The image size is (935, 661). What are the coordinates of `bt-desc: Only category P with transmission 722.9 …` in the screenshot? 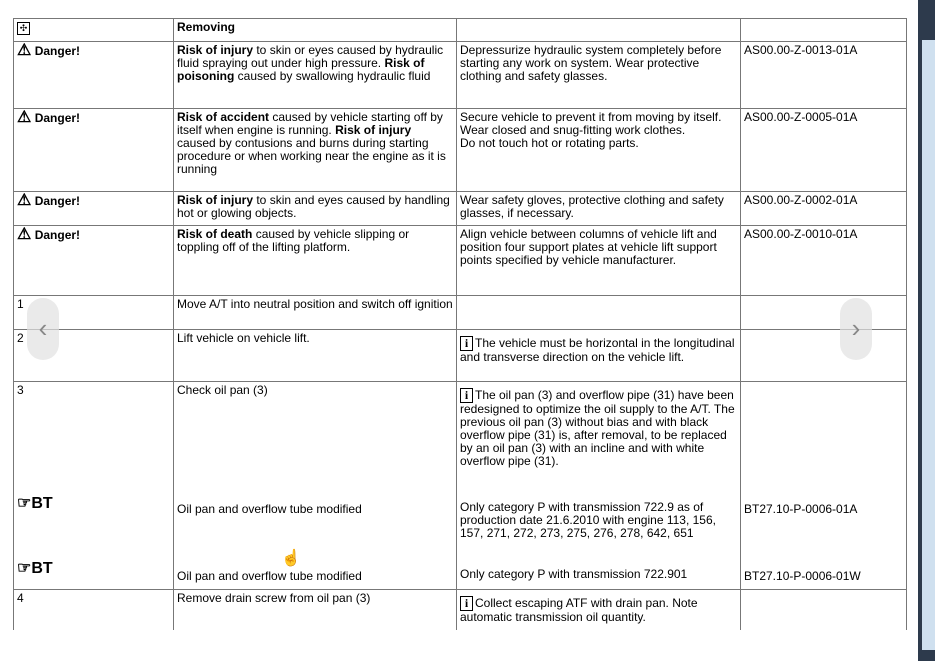 It's located at (588, 520).